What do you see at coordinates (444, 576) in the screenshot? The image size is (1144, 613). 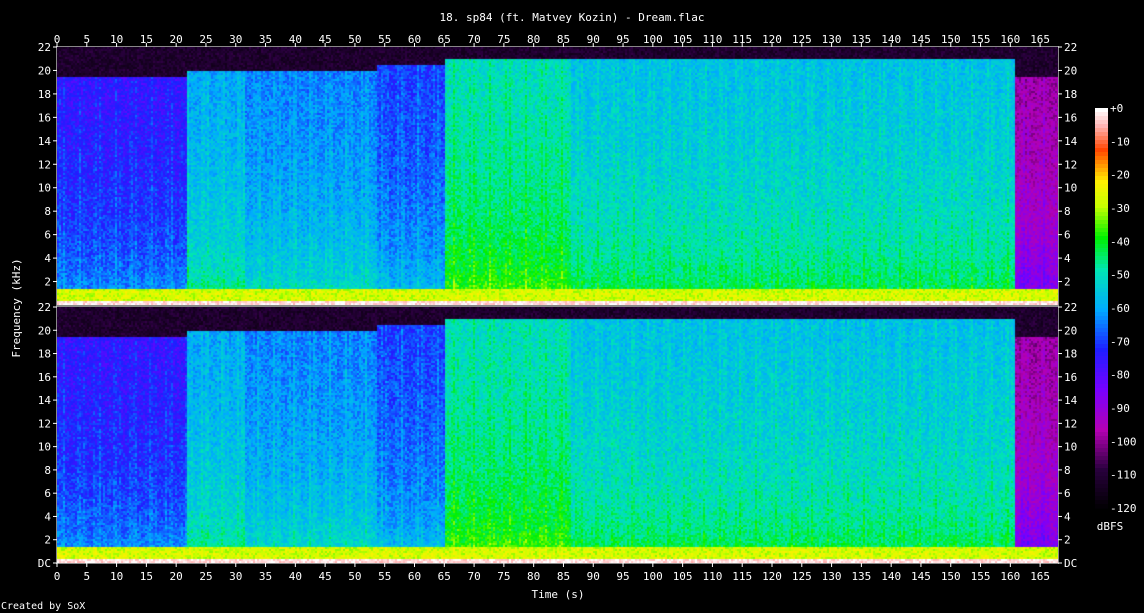 I see `x-tick-label-bottom: 65` at bounding box center [444, 576].